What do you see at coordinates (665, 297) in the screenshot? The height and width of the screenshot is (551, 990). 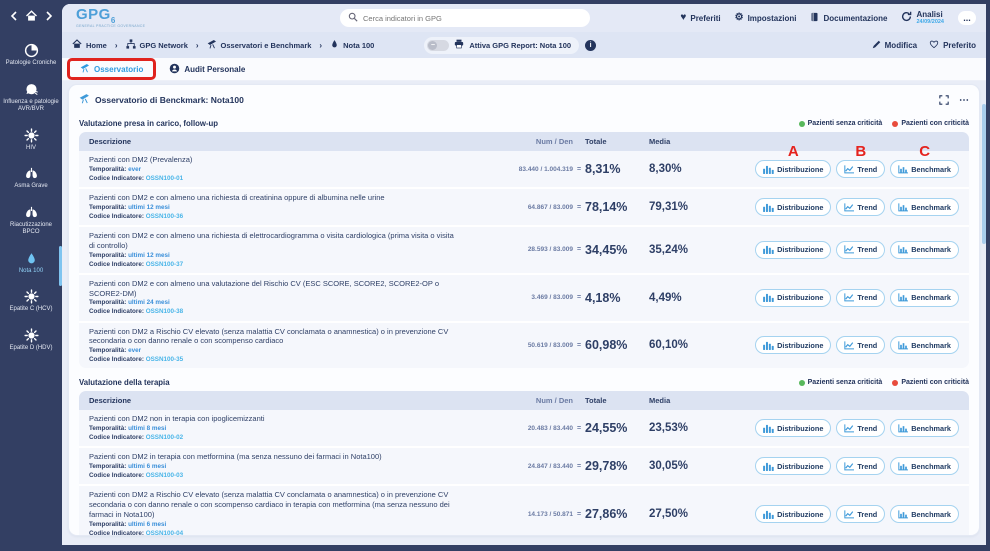 I see `media-value: 4,49%` at bounding box center [665, 297].